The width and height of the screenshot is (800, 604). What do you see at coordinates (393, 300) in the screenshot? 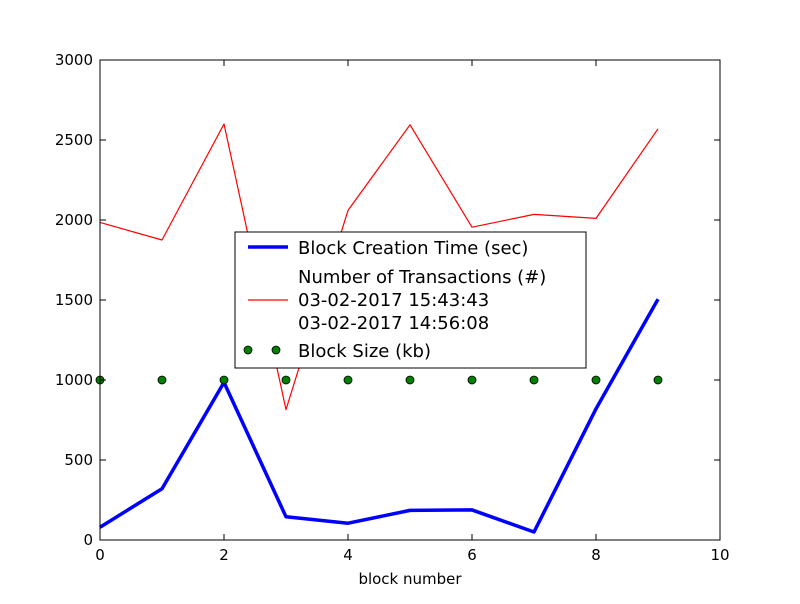
I see `legend-label-2-line: 03-02-2017 15:43:43` at bounding box center [393, 300].